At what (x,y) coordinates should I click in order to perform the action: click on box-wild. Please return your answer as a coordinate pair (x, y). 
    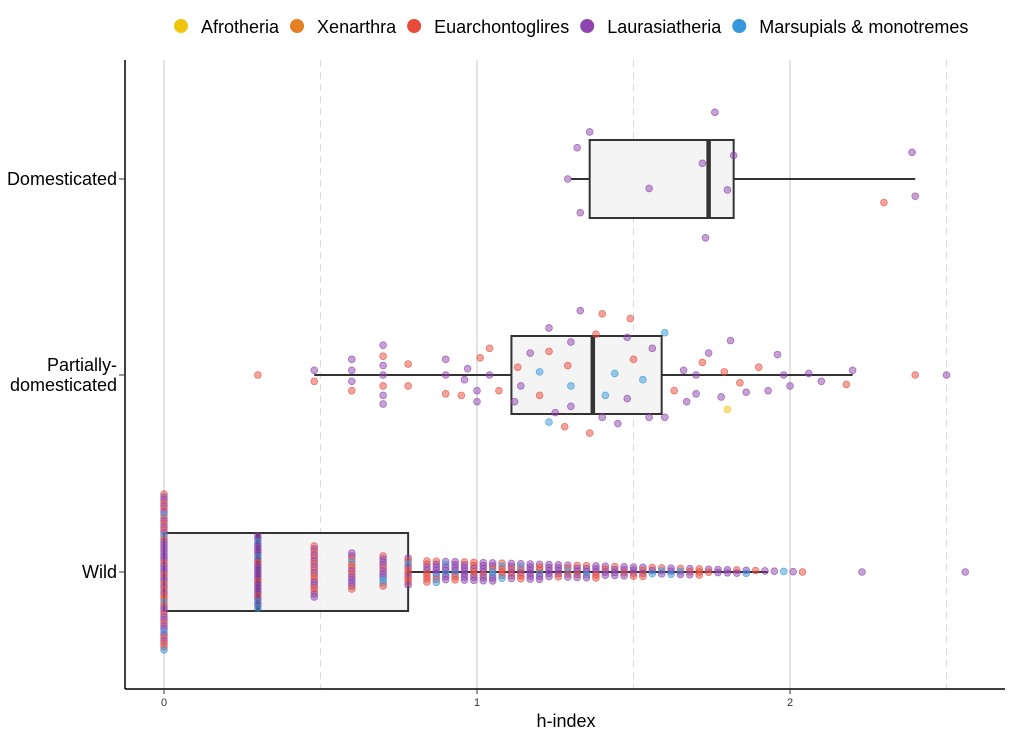
    Looking at the image, I should click on (286, 572).